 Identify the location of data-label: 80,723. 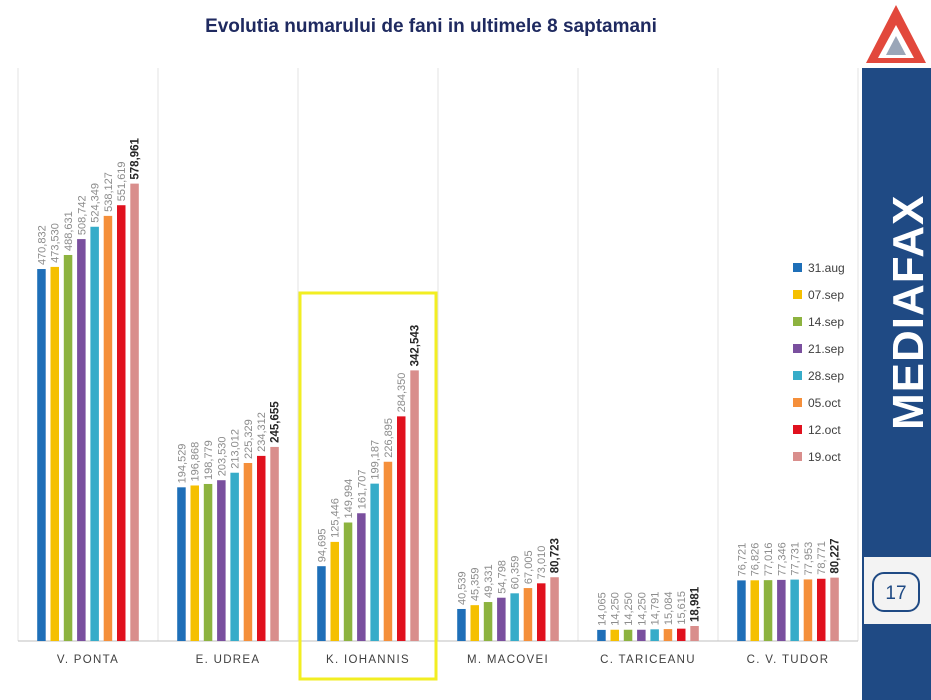
(556, 555).